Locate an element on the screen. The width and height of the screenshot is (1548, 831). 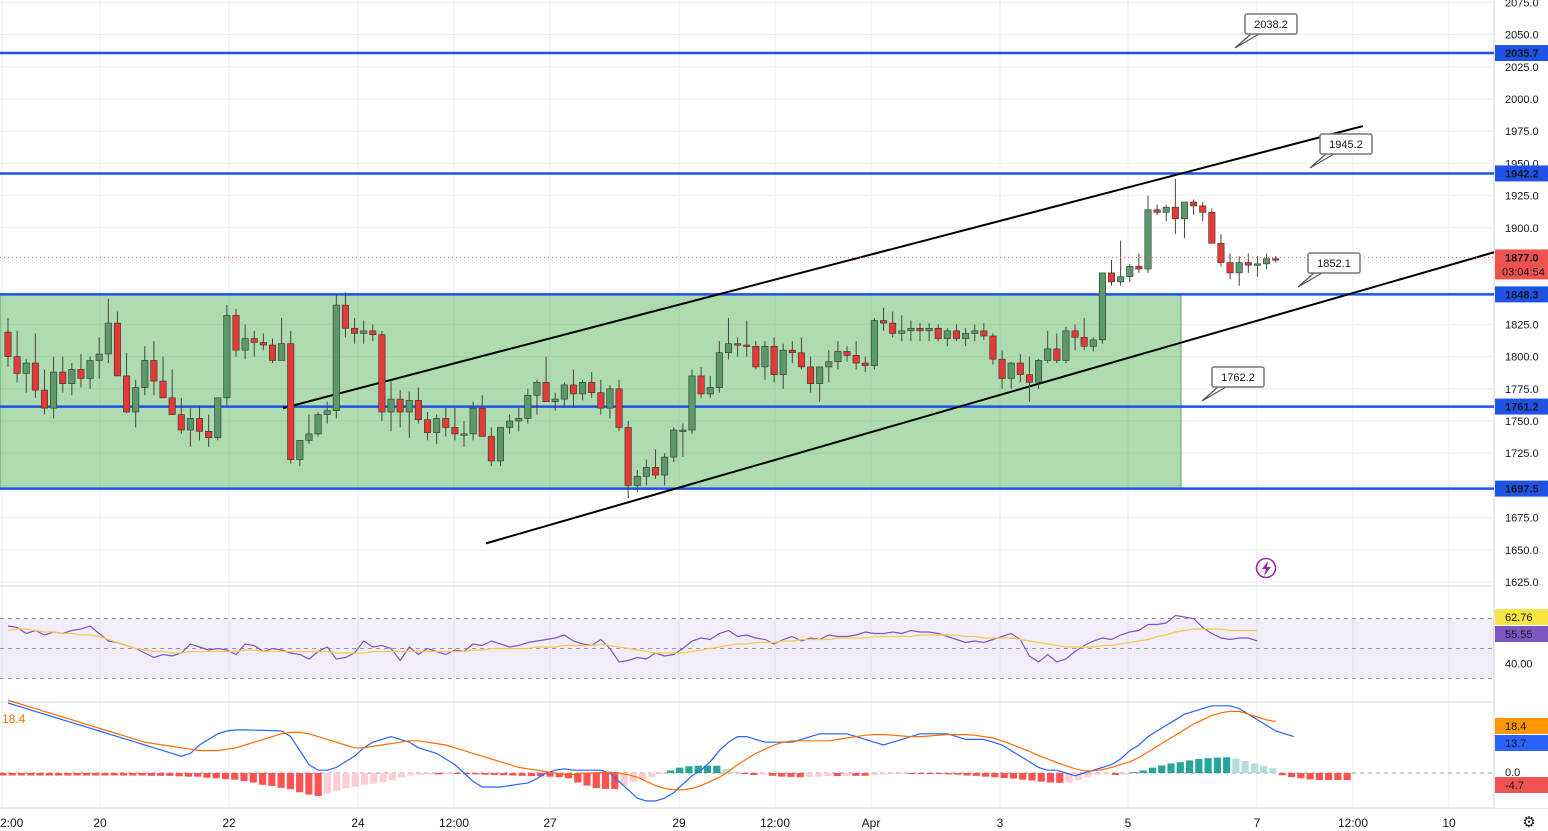
x-tick-label: 7 is located at coordinates (1257, 823).